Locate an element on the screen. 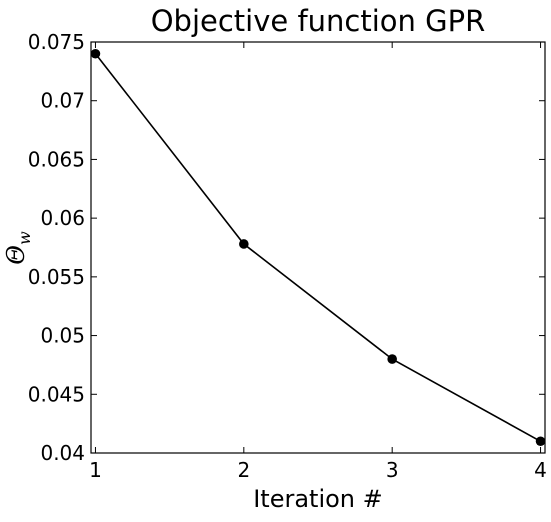  chart-title: Objective function GPR is located at coordinates (318, 21).